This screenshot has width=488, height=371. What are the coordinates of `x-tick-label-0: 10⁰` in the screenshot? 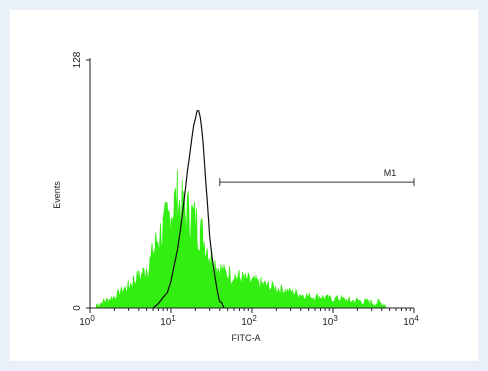 It's located at (87, 321).